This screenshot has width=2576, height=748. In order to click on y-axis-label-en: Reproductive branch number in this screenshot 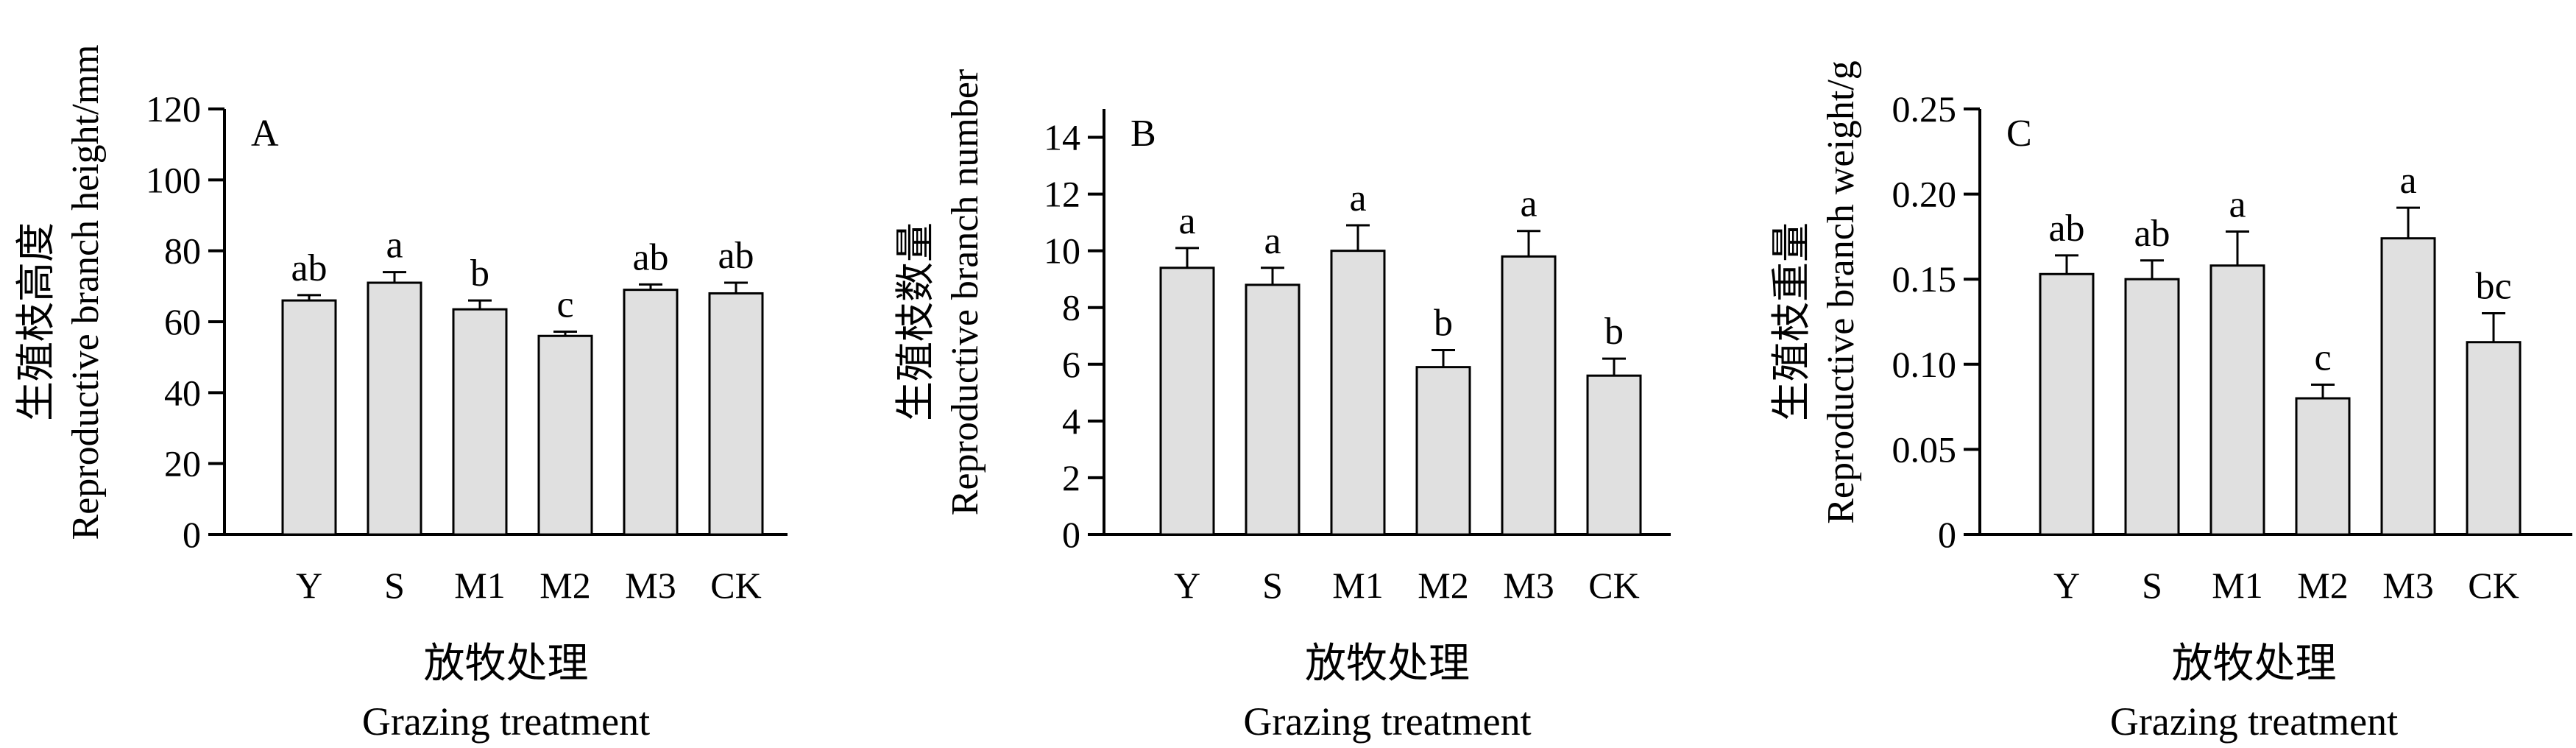, I will do `click(965, 292)`.